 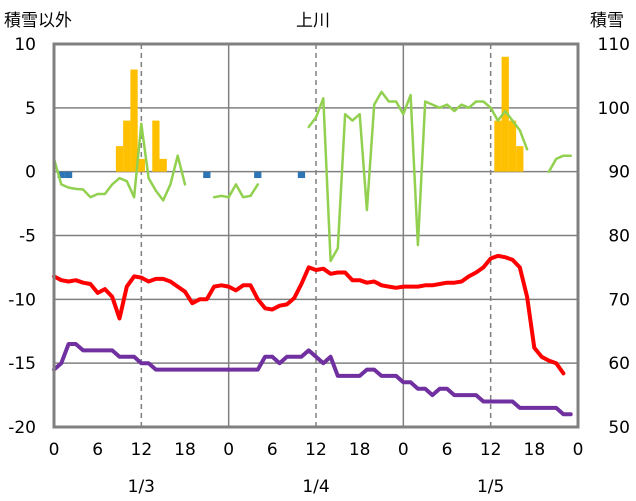 I want to click on right-tick-label: 100, so click(x=614, y=109).